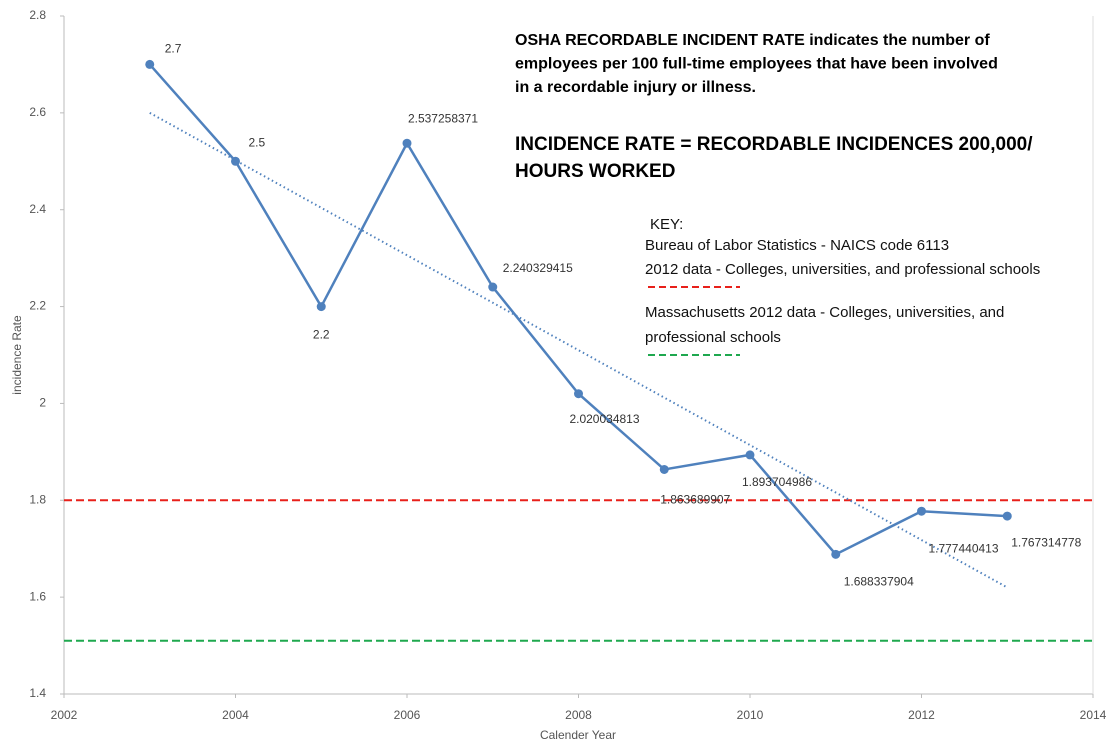 The image size is (1110, 747). What do you see at coordinates (42, 403) in the screenshot?
I see `y-tick-label: 2` at bounding box center [42, 403].